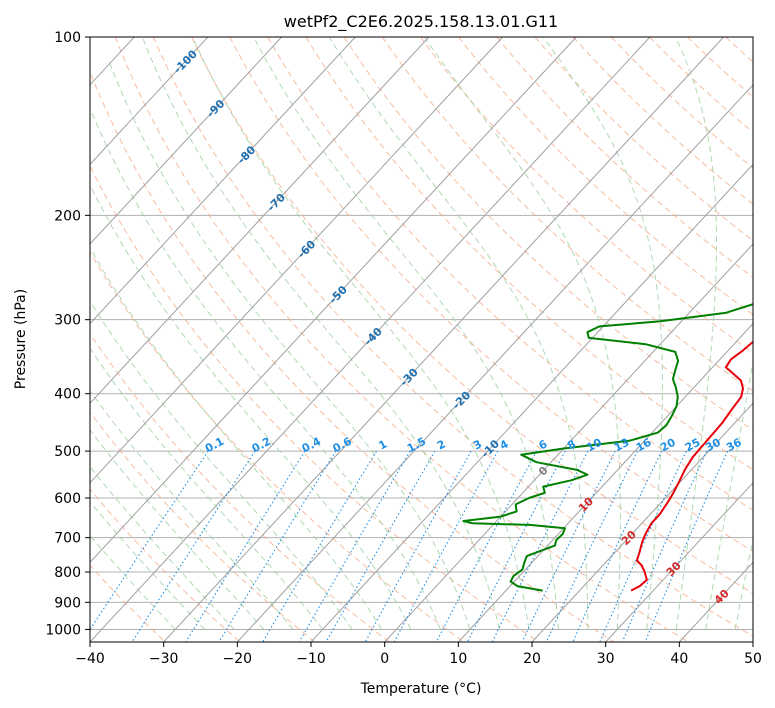 This screenshot has width=775, height=708. Describe the element at coordinates (67, 38) in the screenshot. I see `y-tick-label: 100` at that location.